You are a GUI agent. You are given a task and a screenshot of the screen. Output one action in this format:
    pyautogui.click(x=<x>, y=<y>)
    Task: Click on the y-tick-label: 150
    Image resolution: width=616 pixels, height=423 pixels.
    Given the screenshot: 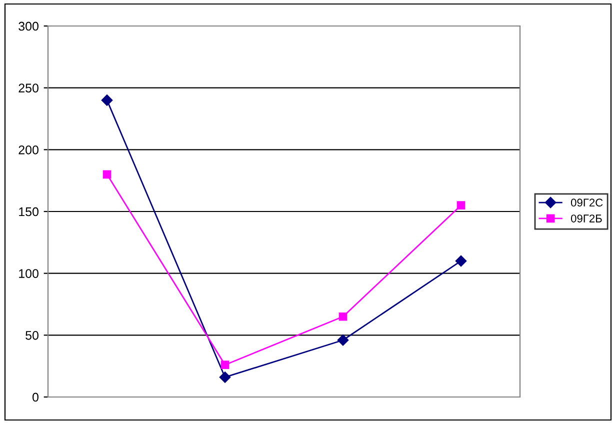 What is the action you would take?
    pyautogui.click(x=28, y=211)
    